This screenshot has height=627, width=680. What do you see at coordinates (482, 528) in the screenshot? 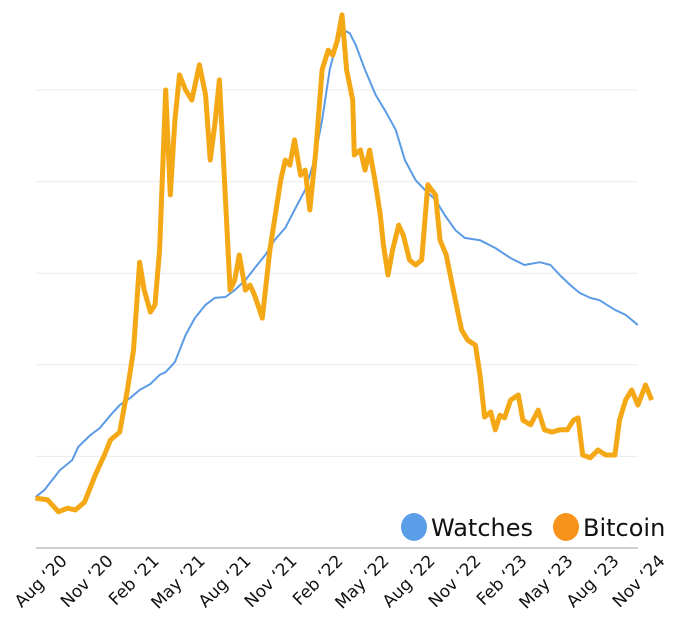
I see `legend-label-watches: Watches` at bounding box center [482, 528].